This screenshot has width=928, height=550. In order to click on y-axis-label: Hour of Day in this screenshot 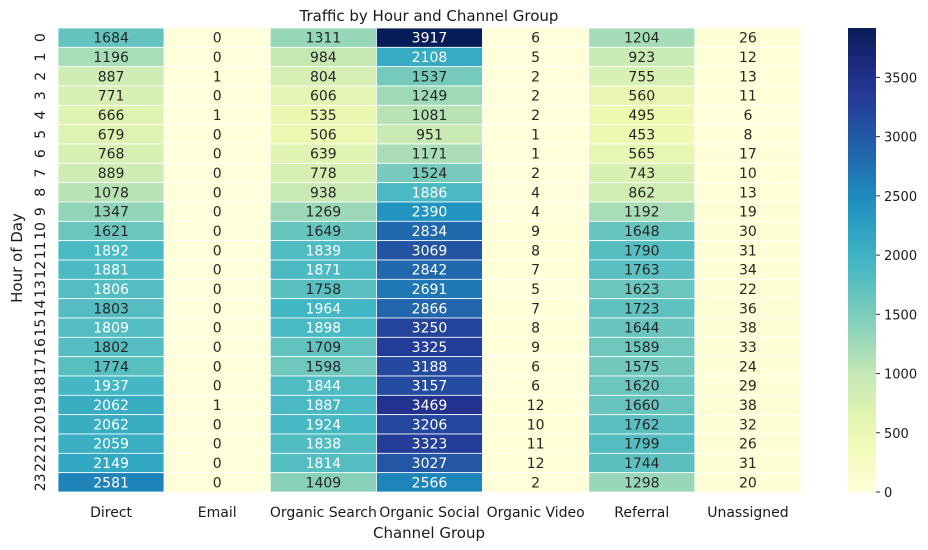, I will do `click(17, 258)`.